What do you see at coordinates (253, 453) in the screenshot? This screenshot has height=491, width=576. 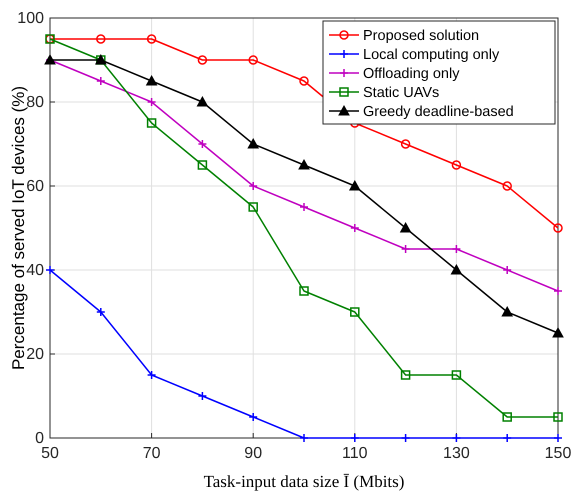 I see `x-tick-label: 90` at bounding box center [253, 453].